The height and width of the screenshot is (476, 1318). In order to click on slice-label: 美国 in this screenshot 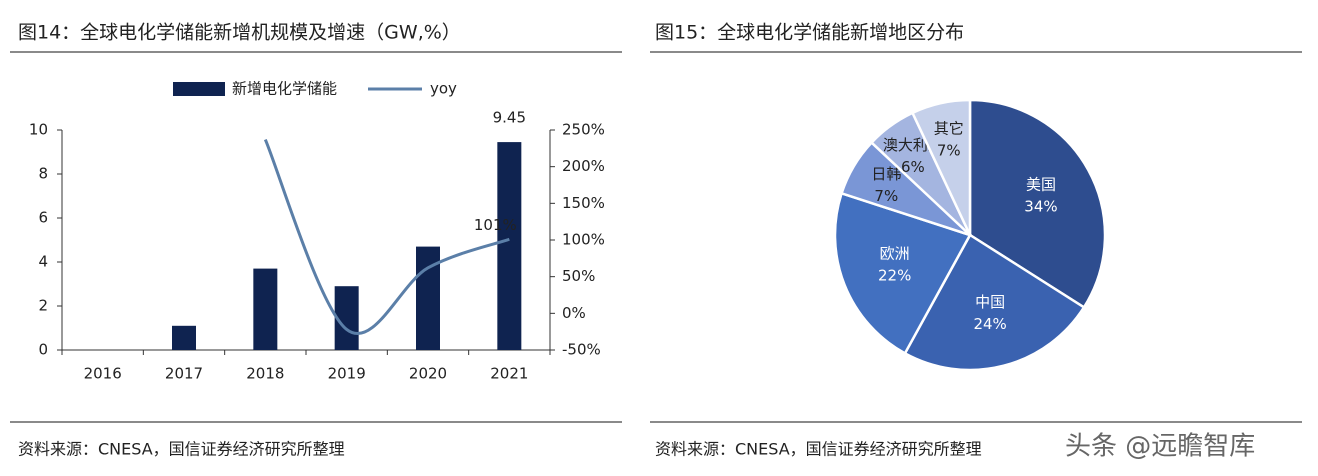, I will do `click(1041, 184)`.